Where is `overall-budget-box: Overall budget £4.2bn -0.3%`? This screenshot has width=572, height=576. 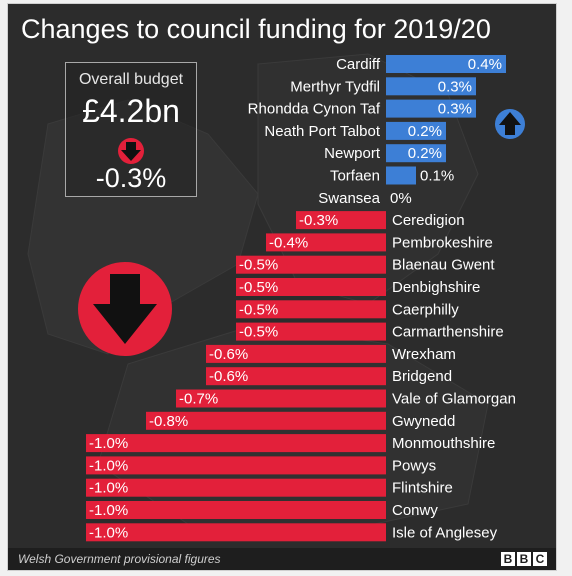
overall-budget-box: Overall budget £4.2bn -0.3% is located at coordinates (131, 129).